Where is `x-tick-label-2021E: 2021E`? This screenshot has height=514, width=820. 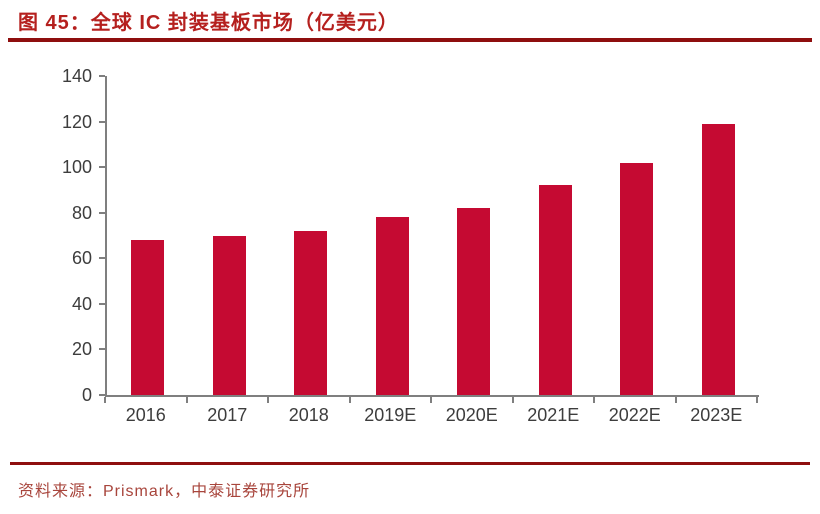
x-tick-label-2021E: 2021E is located at coordinates (553, 415).